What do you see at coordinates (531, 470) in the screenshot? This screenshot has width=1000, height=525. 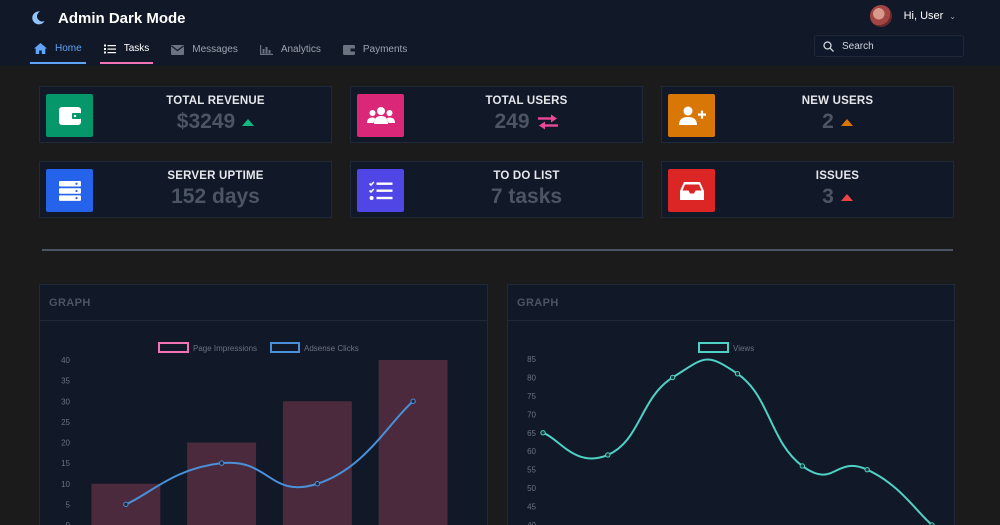 I see `y-tick-label: 55` at bounding box center [531, 470].